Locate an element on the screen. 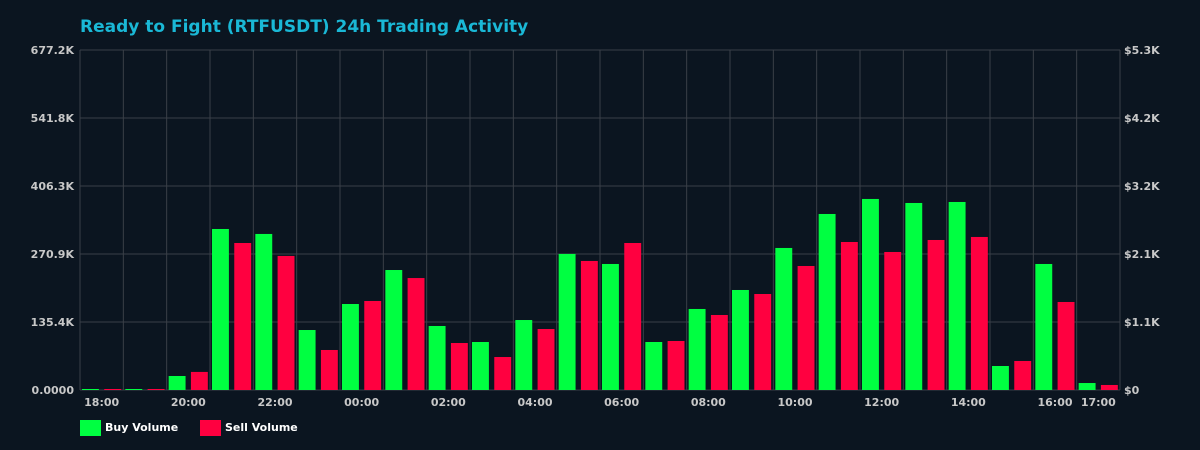 The width and height of the screenshot is (1200, 450). x-tick-label: 06:00 is located at coordinates (621, 402).